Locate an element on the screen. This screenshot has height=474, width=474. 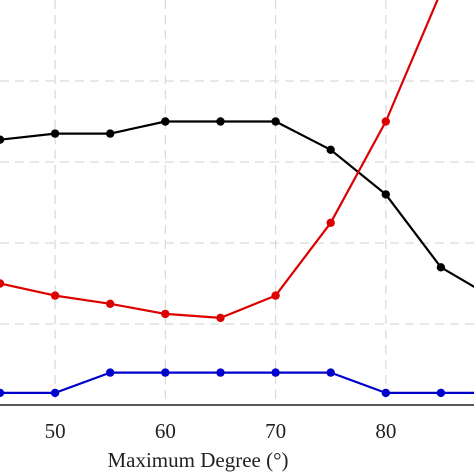
x-tick-label: 60 is located at coordinates (165, 431).